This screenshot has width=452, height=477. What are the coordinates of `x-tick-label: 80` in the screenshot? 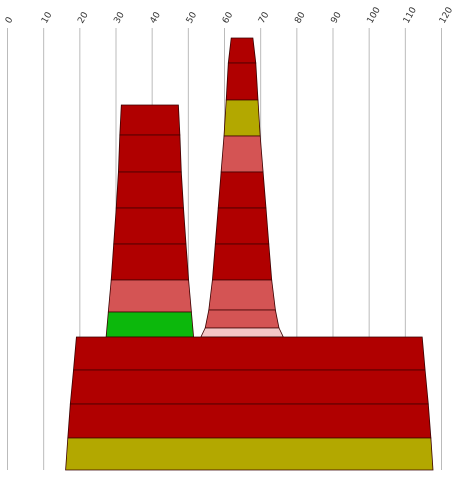 It's located at (300, 17).